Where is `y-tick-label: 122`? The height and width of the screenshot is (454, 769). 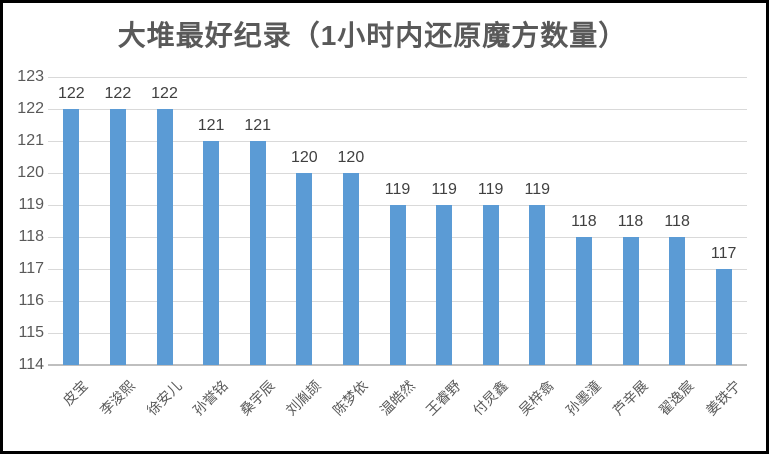
y-tick-label: 122 is located at coordinates (30, 108).